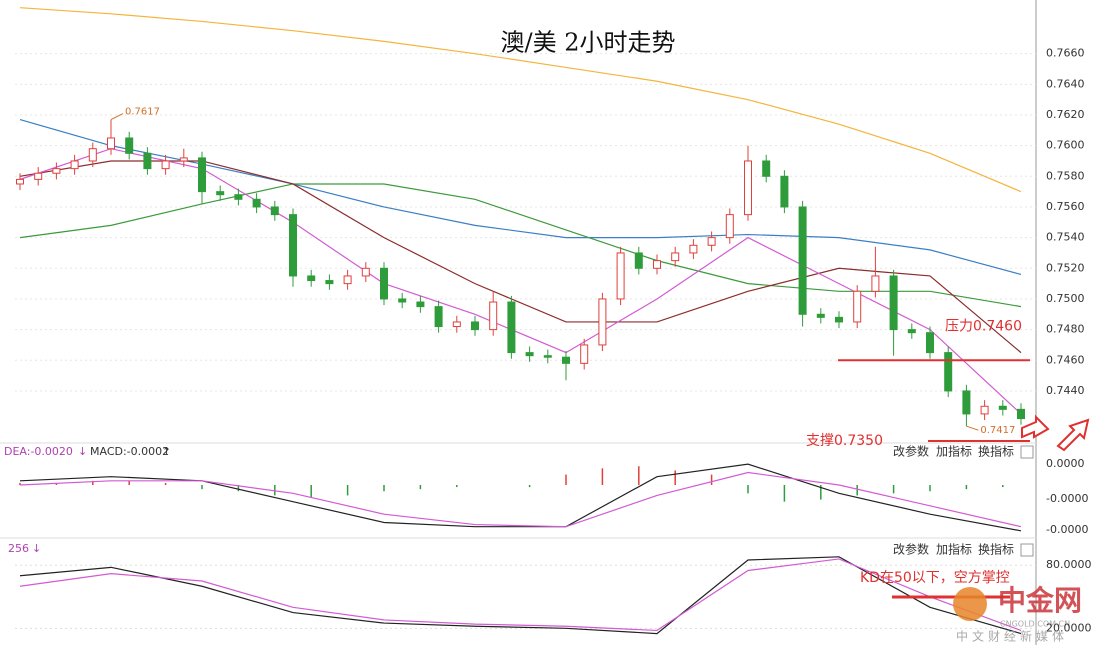  What do you see at coordinates (997, 430) in the screenshot?
I see `extreme-label: 0.7417` at bounding box center [997, 430].